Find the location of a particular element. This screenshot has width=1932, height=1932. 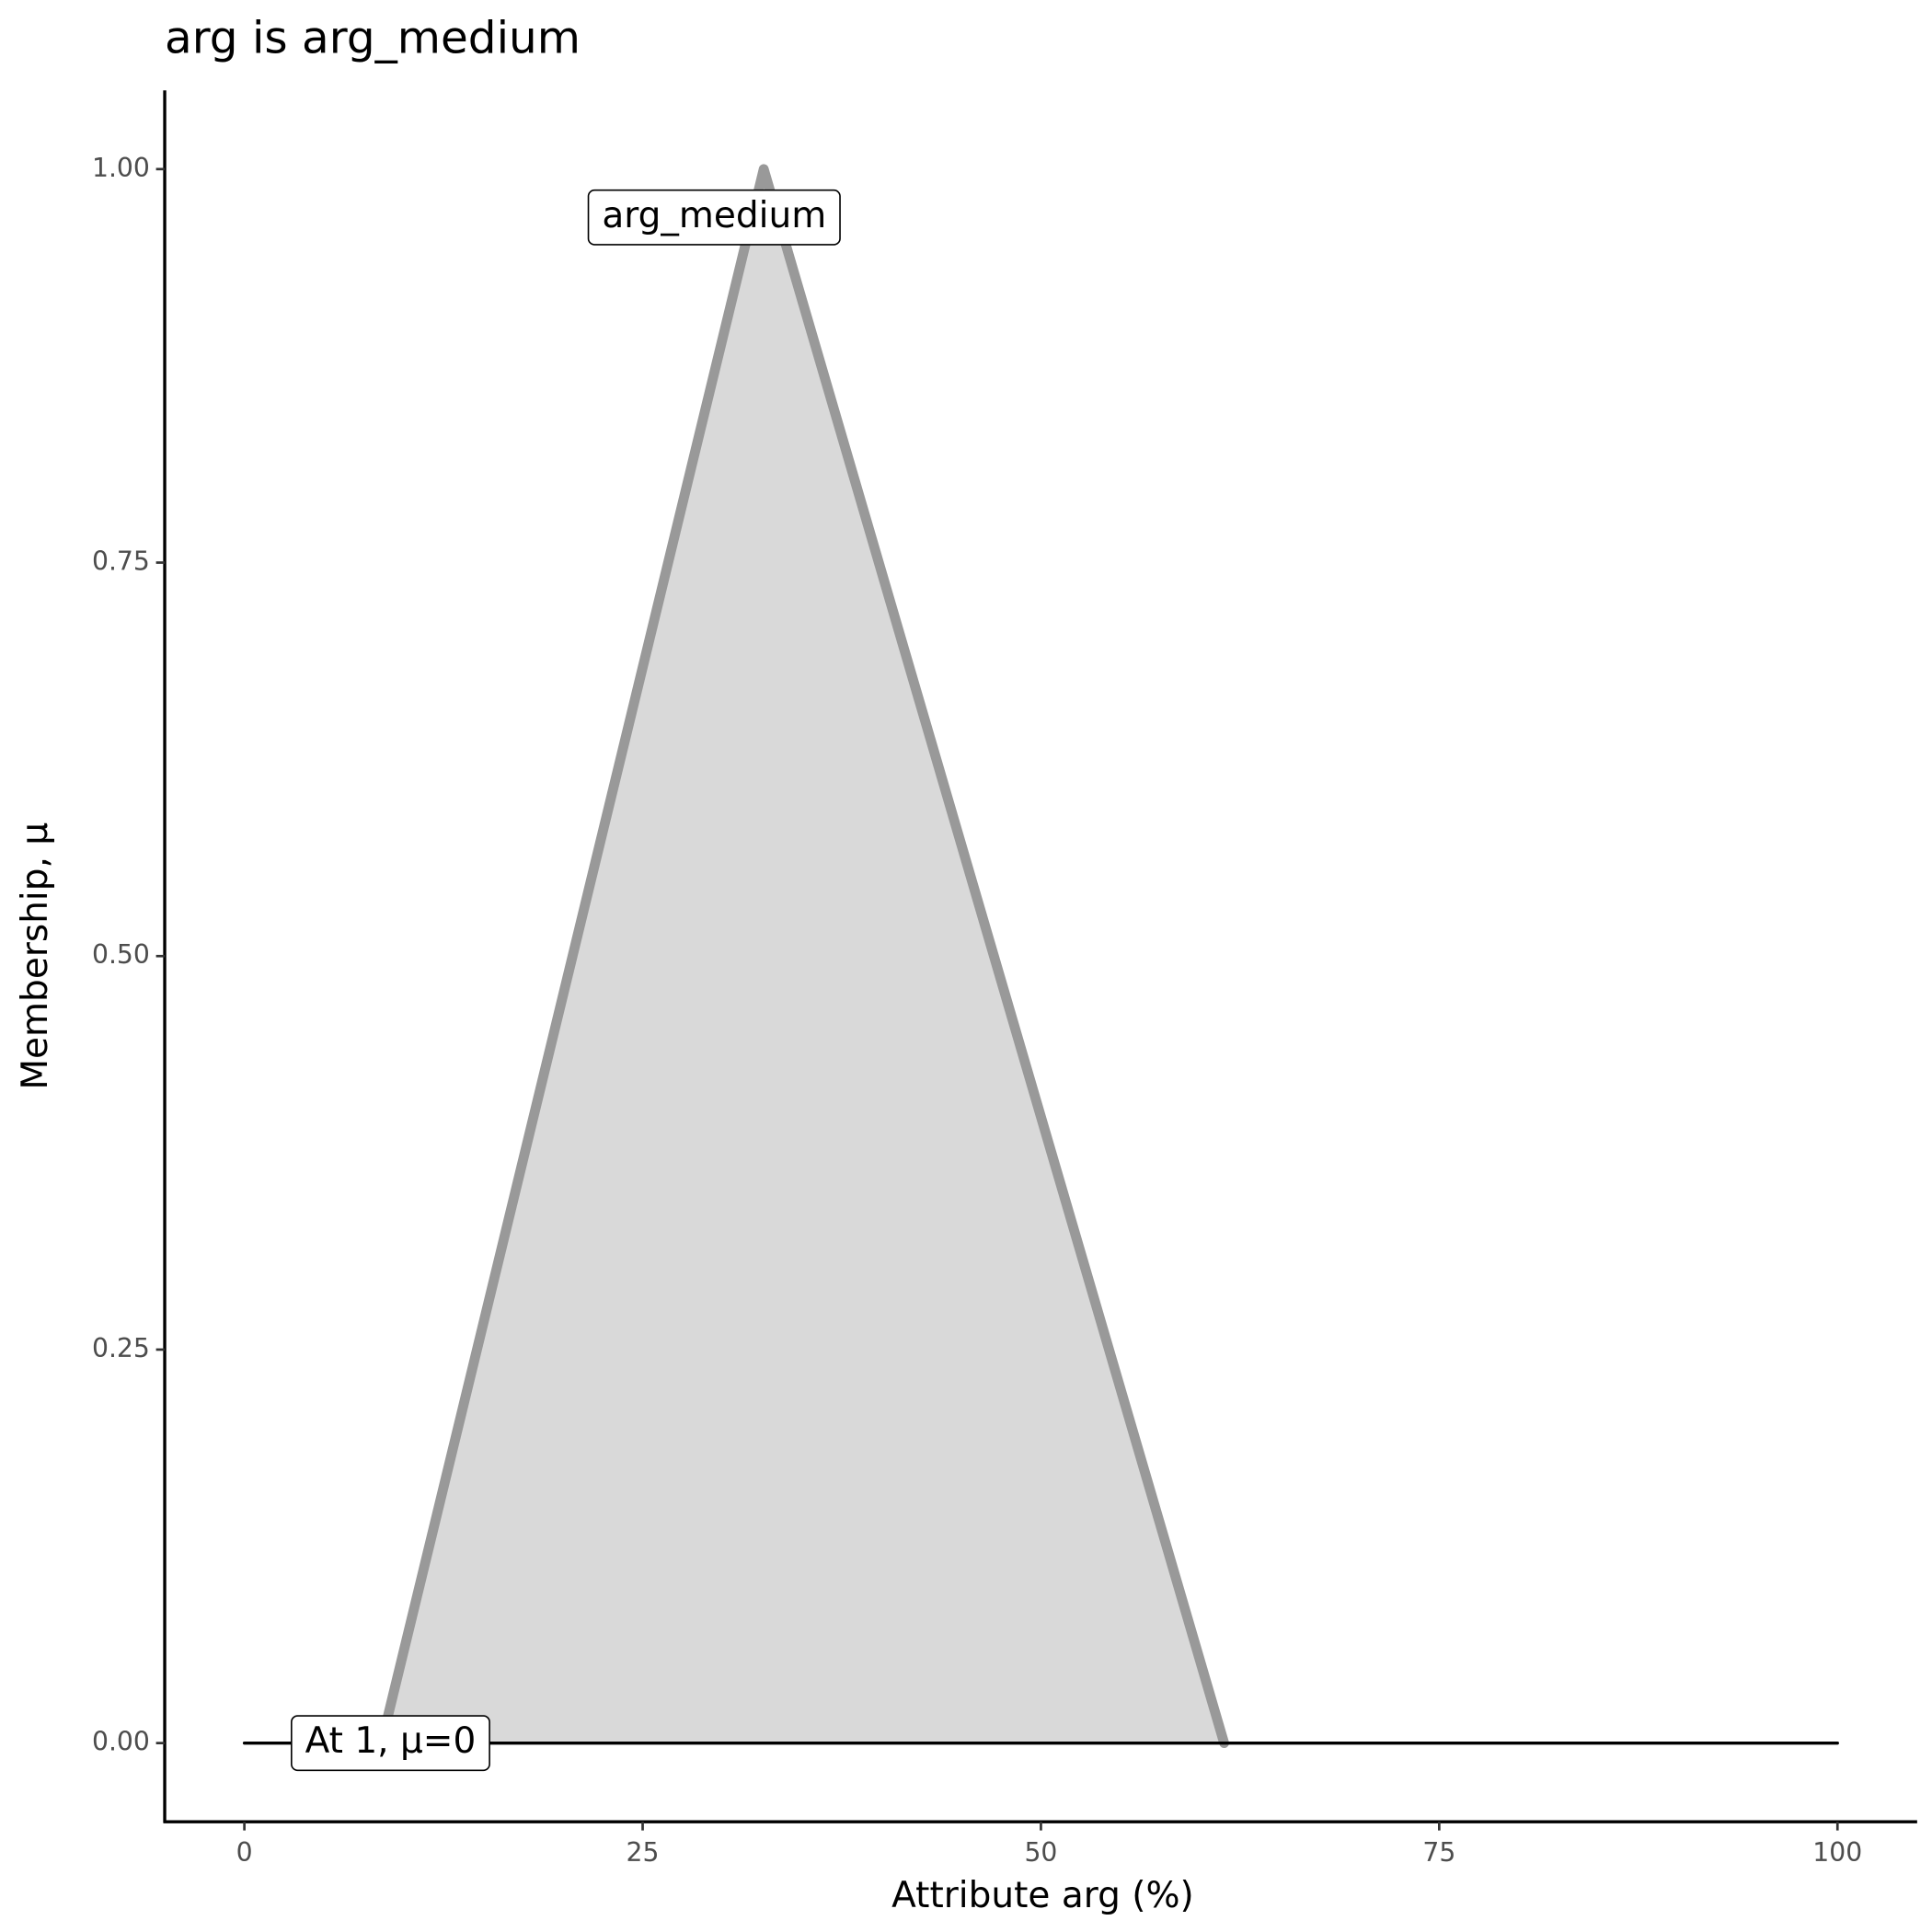

y-tick-label: 1.00 is located at coordinates (121, 168).